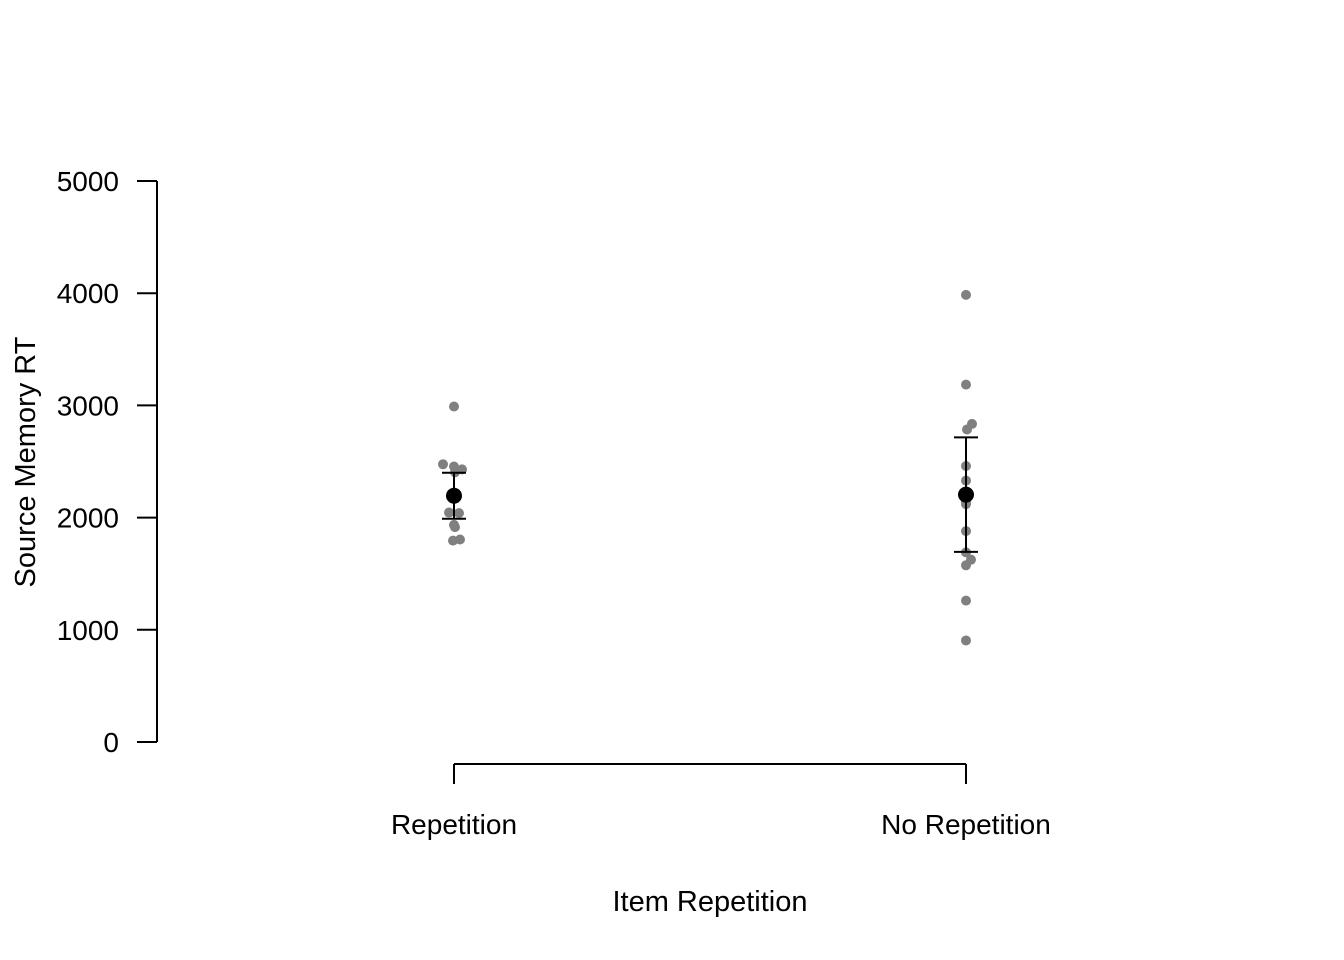 This screenshot has height=960, width=1344. What do you see at coordinates (26, 461) in the screenshot?
I see `y-axis-label: Source Memory RT` at bounding box center [26, 461].